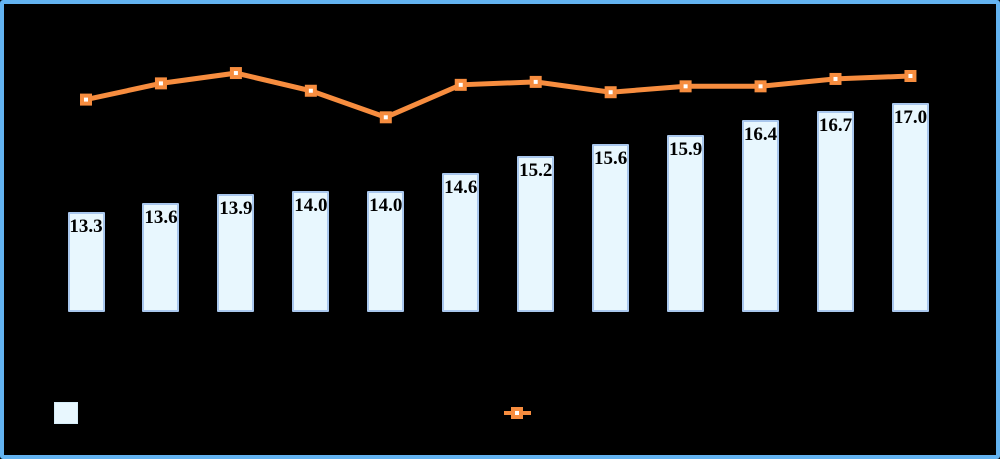 The height and width of the screenshot is (459, 1000). I want to click on bar-data-label: 15.6, so click(611, 158).